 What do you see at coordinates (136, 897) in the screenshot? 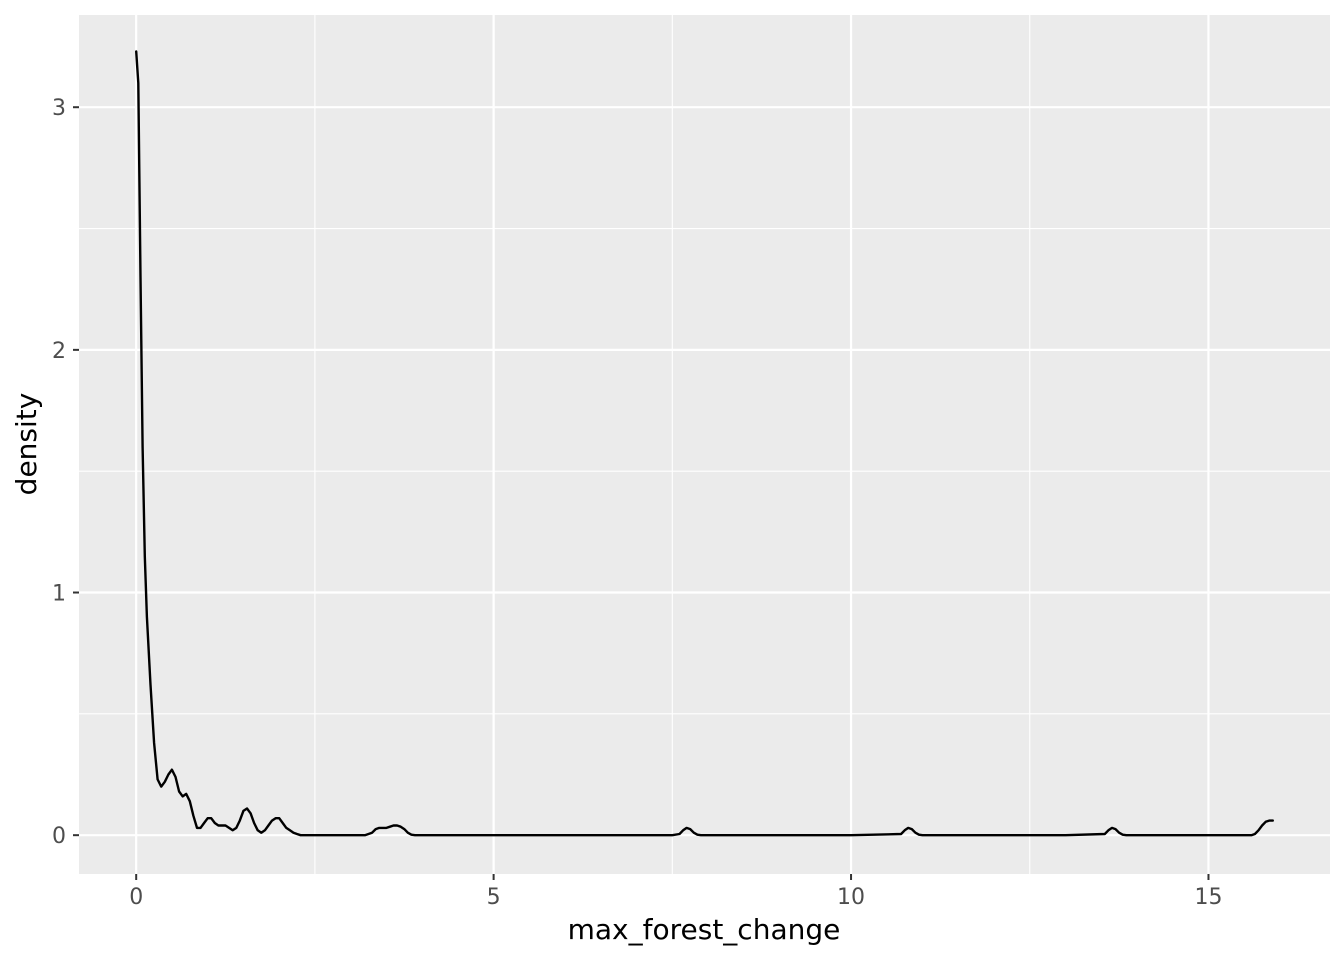
I see `x-tick-label: 0` at bounding box center [136, 897].